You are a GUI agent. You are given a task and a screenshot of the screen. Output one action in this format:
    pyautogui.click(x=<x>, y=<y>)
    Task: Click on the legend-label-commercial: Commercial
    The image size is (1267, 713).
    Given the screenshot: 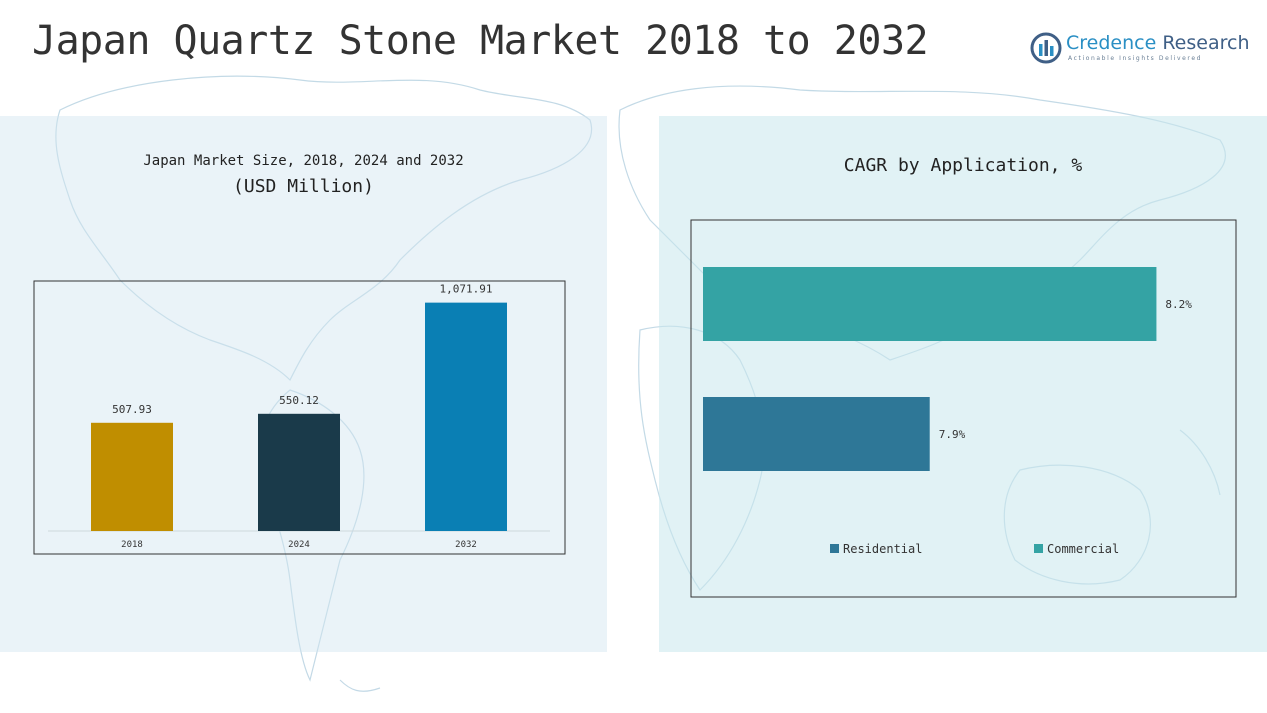 What is the action you would take?
    pyautogui.click(x=1083, y=549)
    